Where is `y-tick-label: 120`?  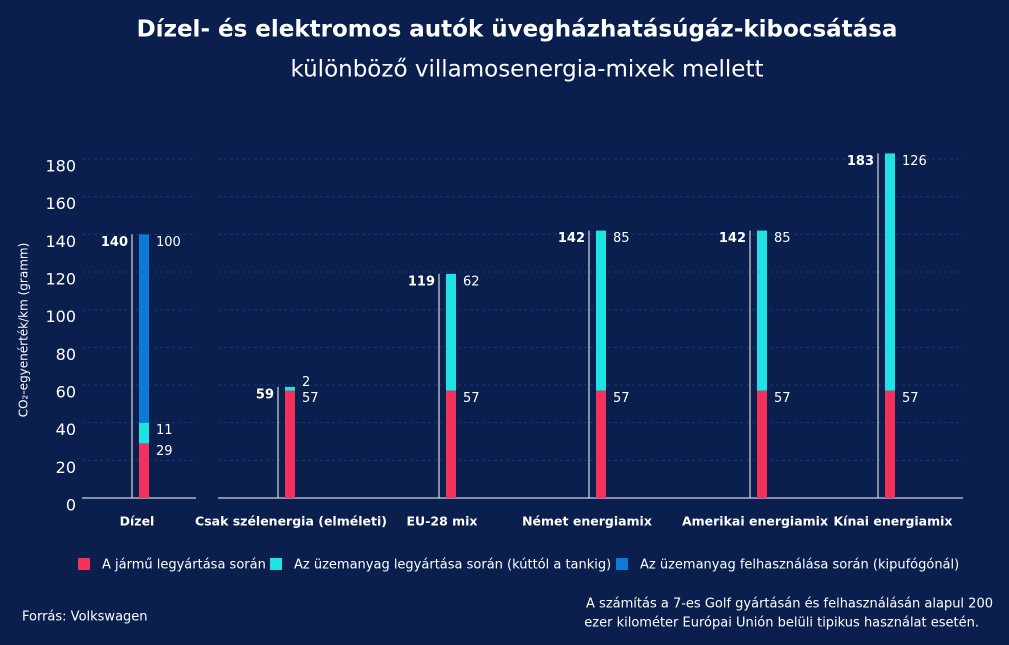
y-tick-label: 120 is located at coordinates (60, 279).